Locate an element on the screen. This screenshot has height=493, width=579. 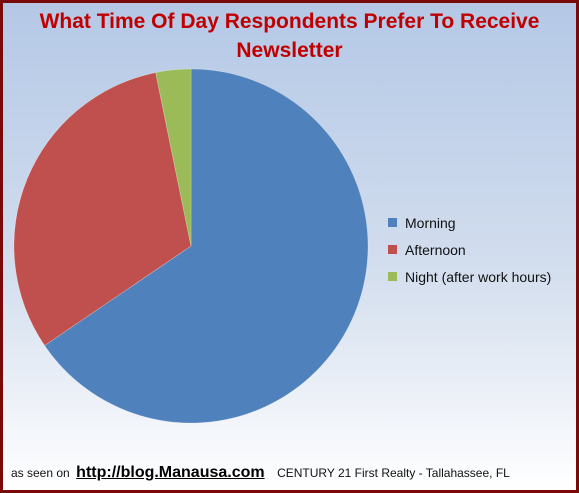
footer-link: http://blog.Manausa.com is located at coordinates (170, 472).